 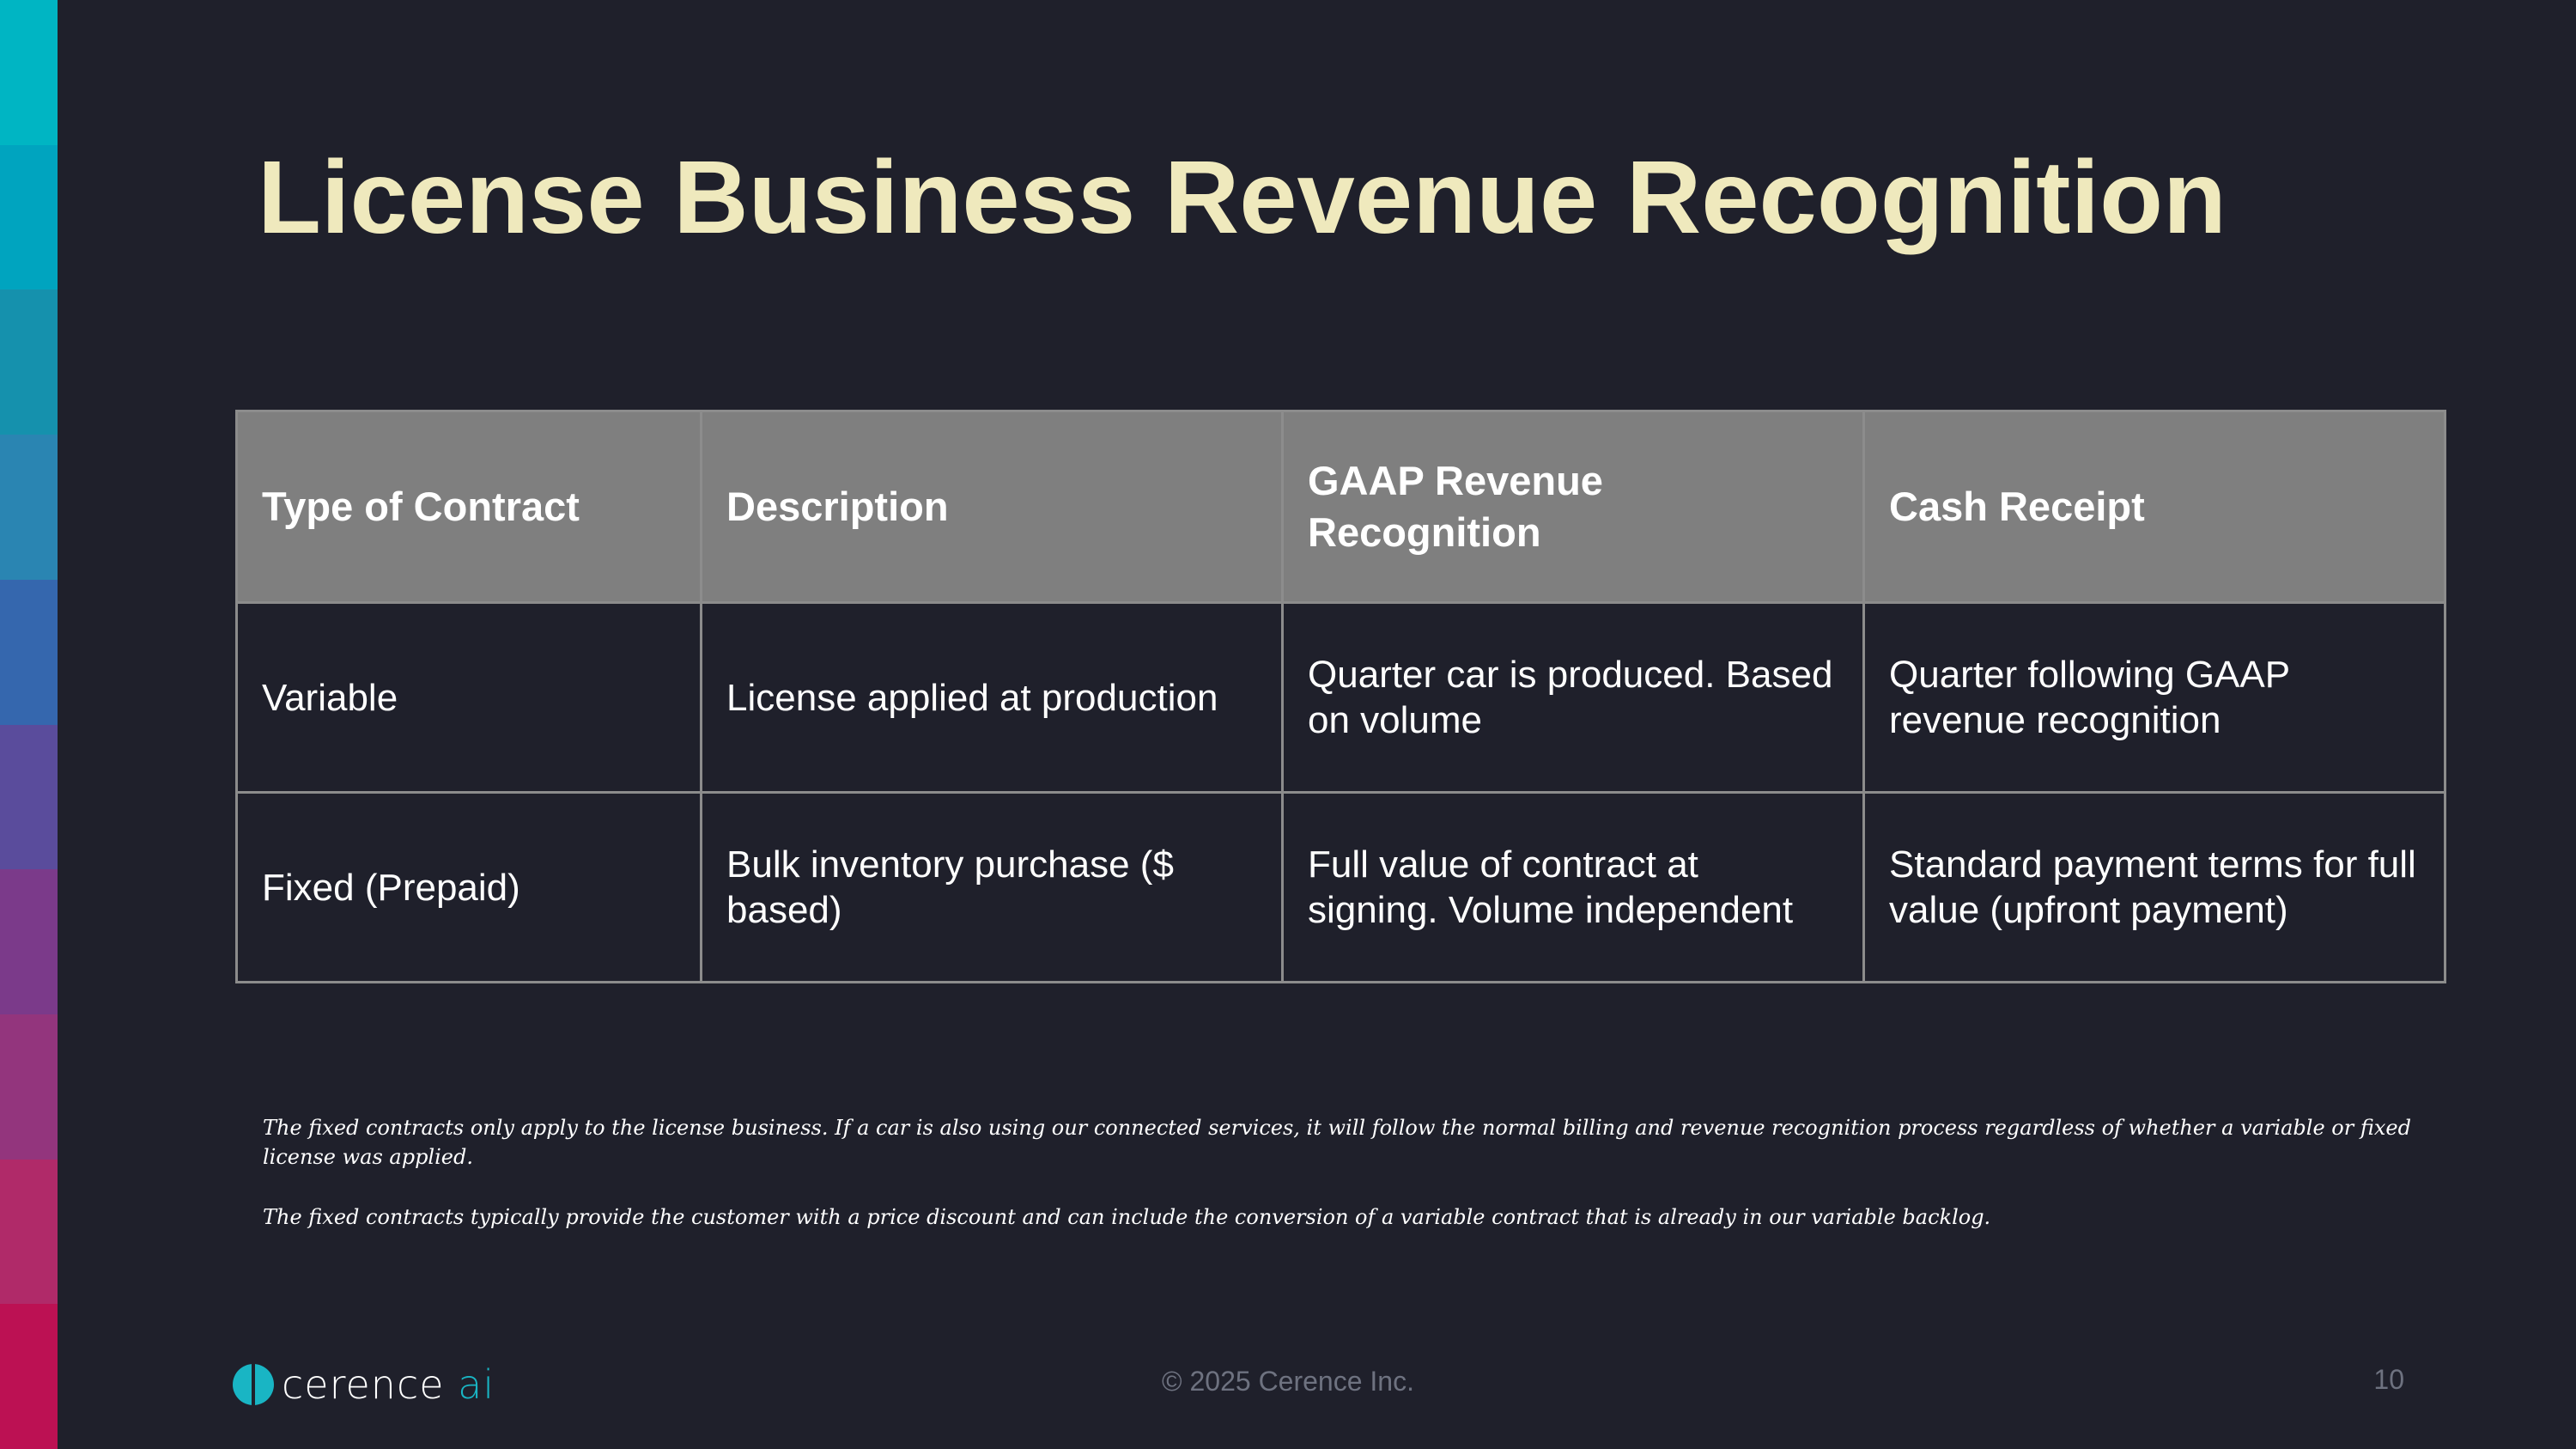 What do you see at coordinates (2154, 507) in the screenshot?
I see `header-cash-receipt: Cash Receipt` at bounding box center [2154, 507].